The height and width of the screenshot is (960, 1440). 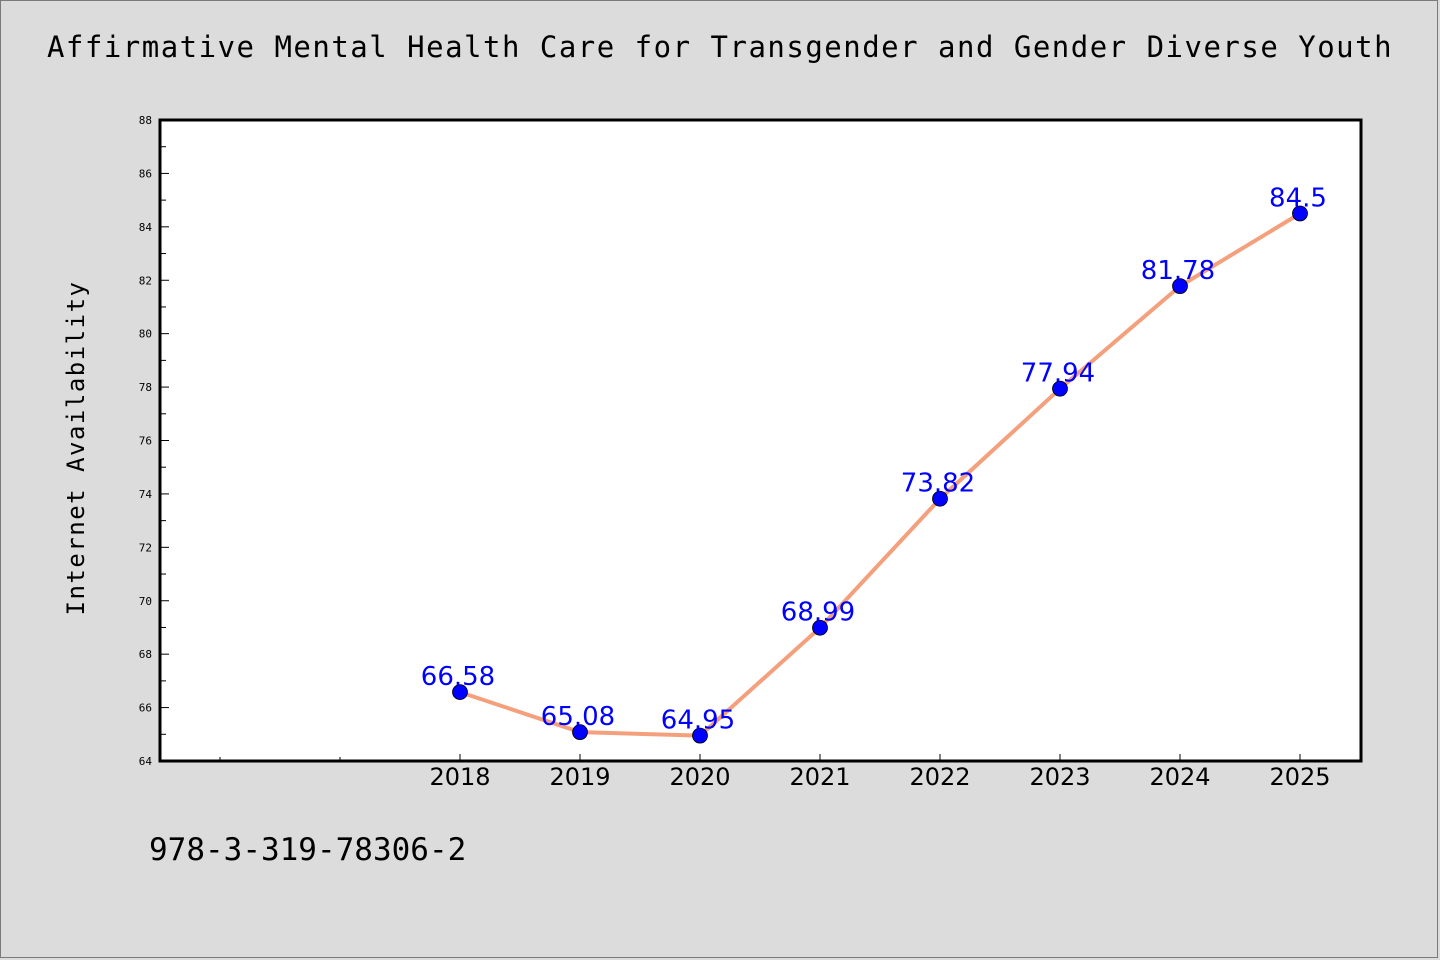 I want to click on y-tick-label: 84, so click(x=146, y=227).